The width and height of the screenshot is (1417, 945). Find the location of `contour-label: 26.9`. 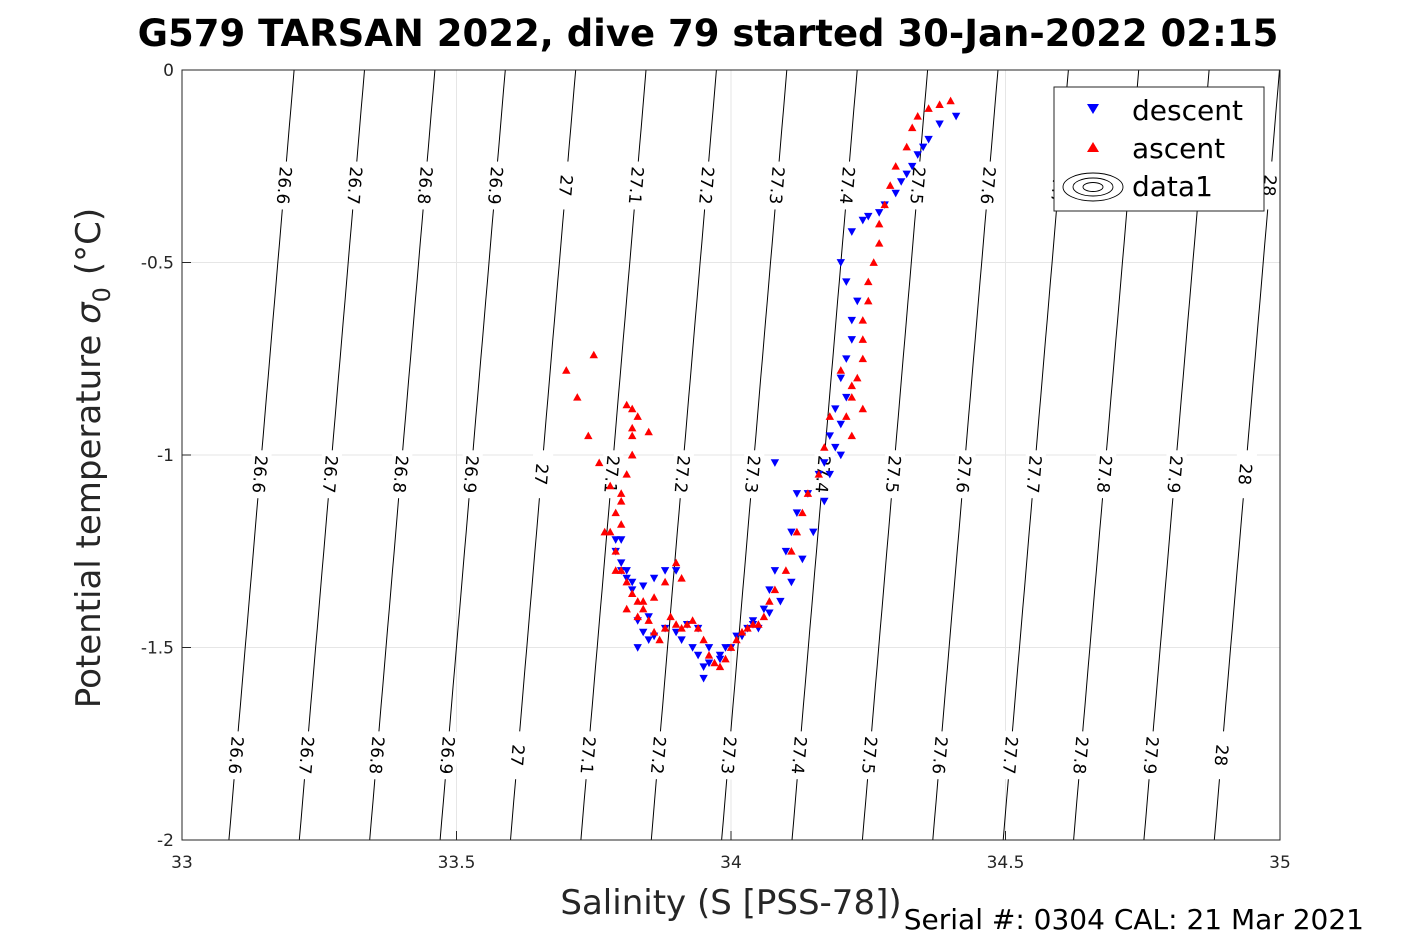

contour-label: 26.9 is located at coordinates (446, 755).